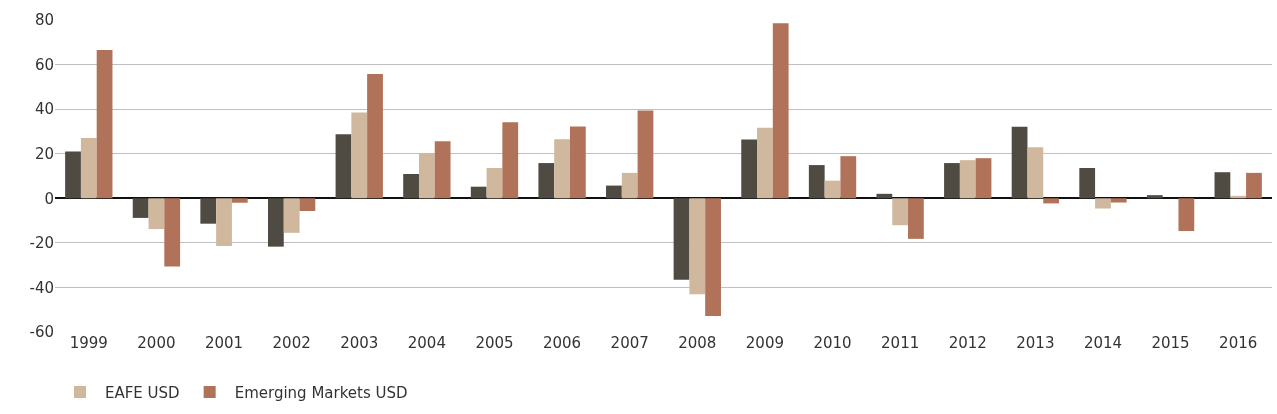 The image size is (1277, 414). What do you see at coordinates (142, 392) in the screenshot?
I see `legend-label: EAFE USD` at bounding box center [142, 392].